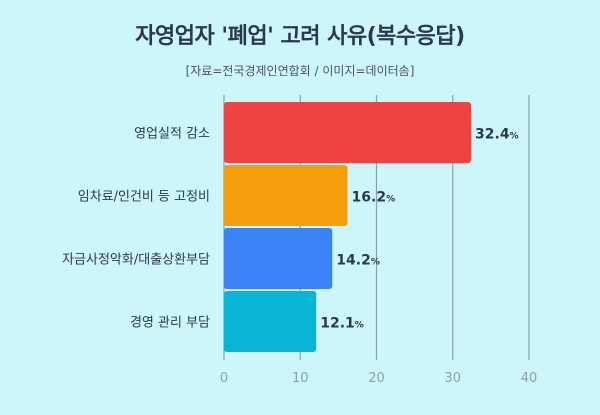 The width and height of the screenshot is (600, 415). I want to click on value-label: 12.1%, so click(342, 324).